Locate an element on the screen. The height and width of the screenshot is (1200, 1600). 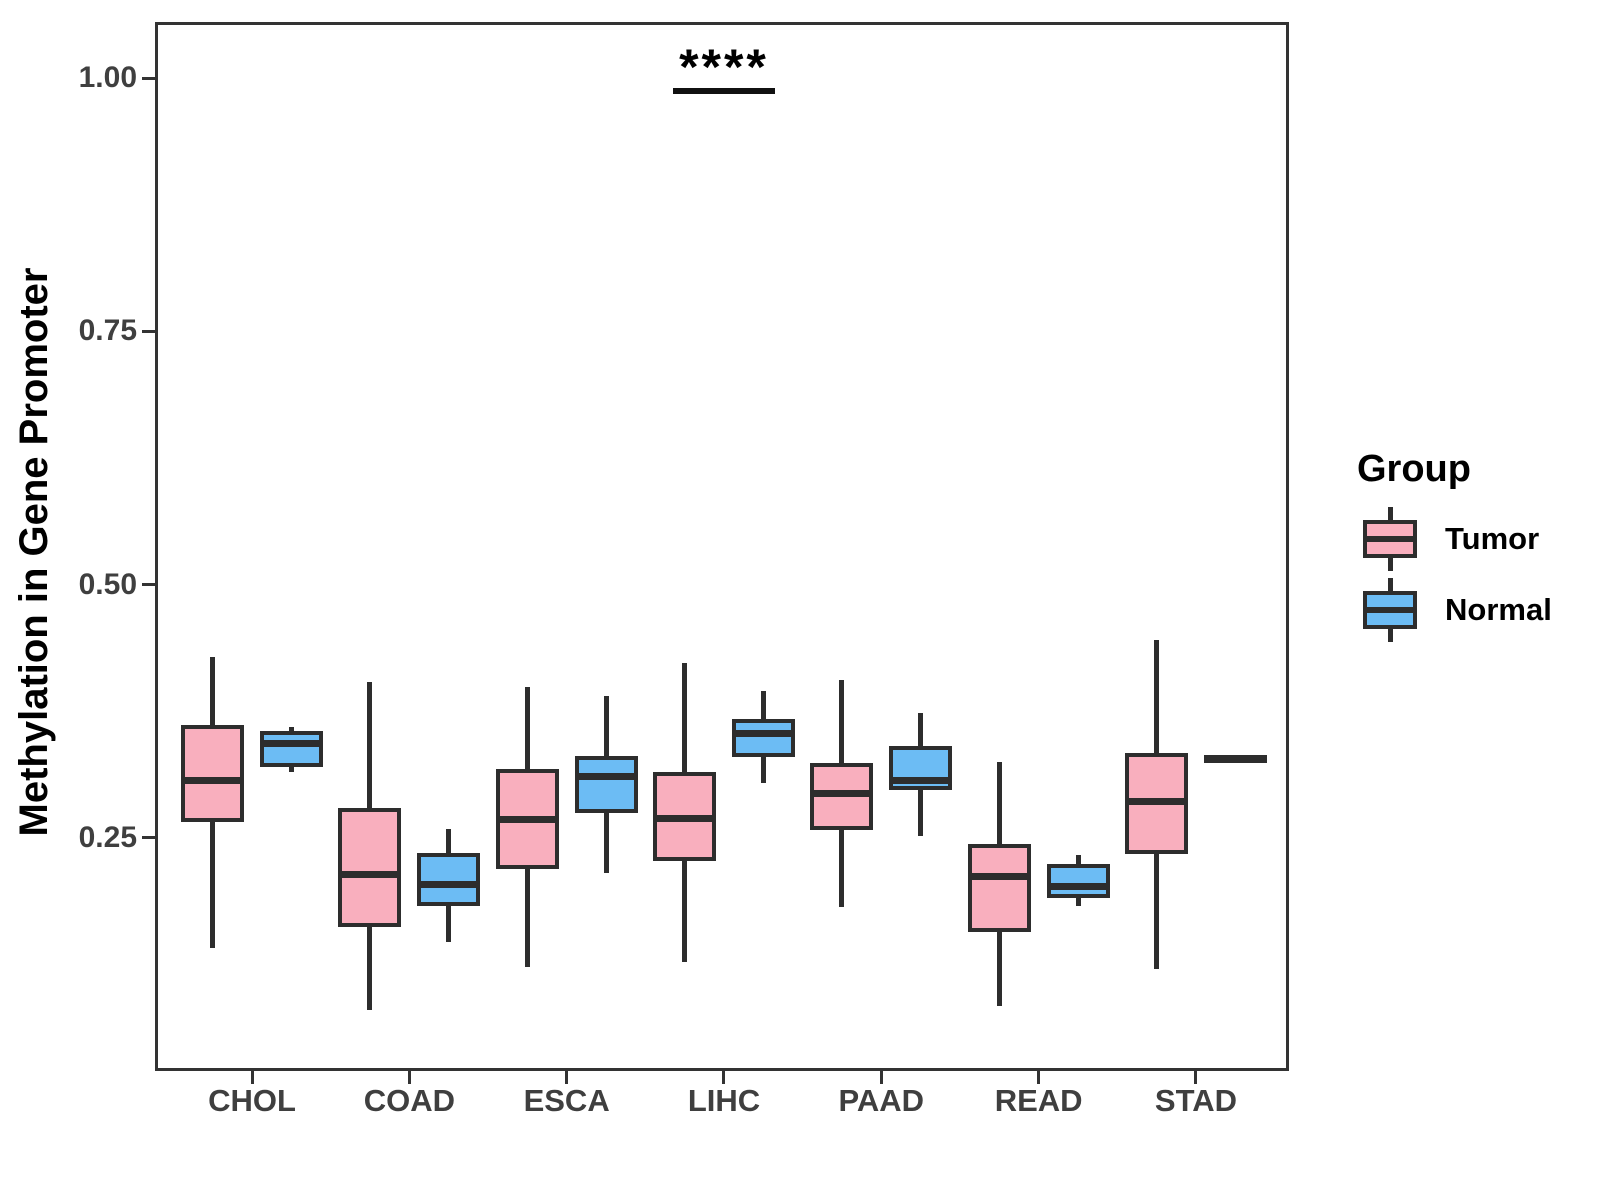
x-tick-label-paad: PAAD is located at coordinates (881, 1100).